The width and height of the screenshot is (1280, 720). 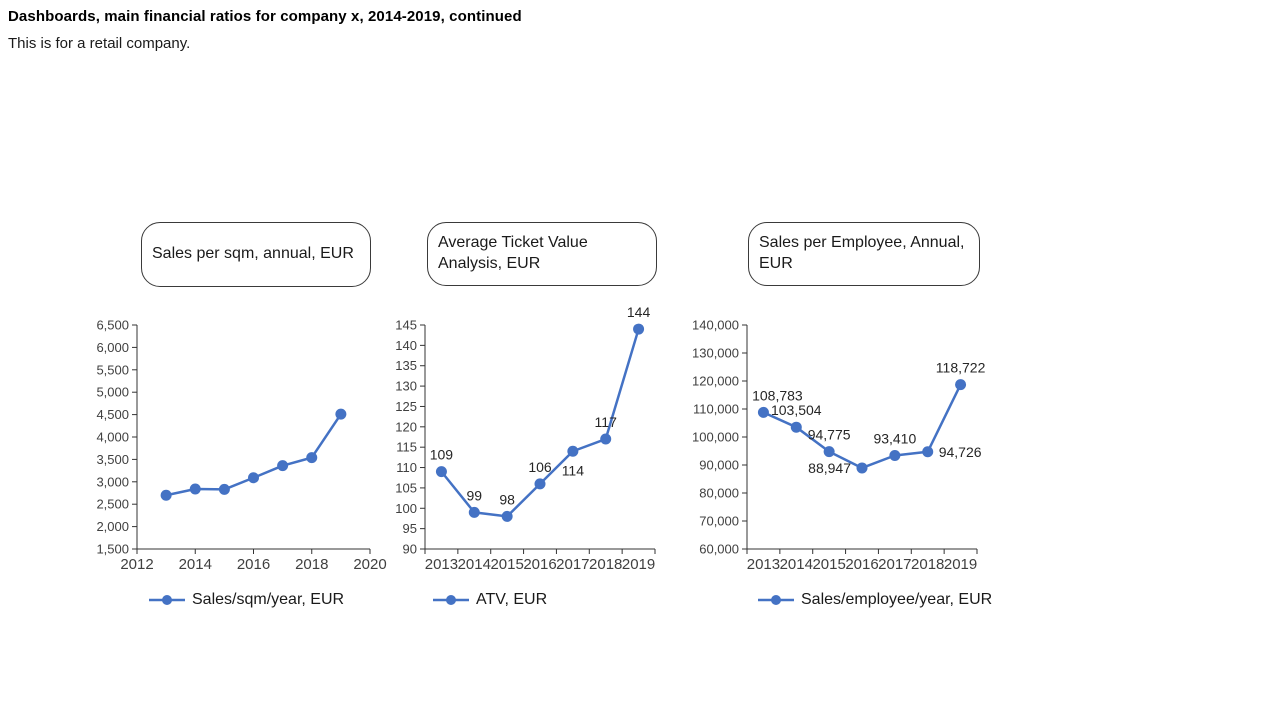 What do you see at coordinates (410, 528) in the screenshot?
I see `svg-text: 95` at bounding box center [410, 528].